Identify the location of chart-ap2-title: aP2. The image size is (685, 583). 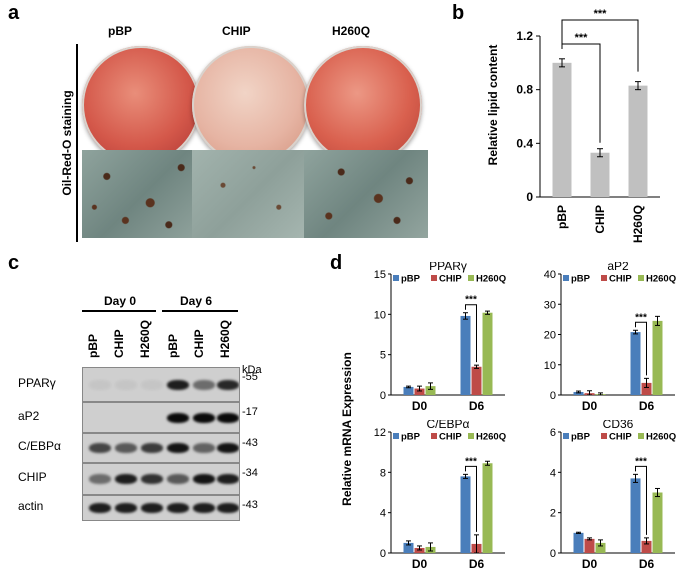
(618, 267).